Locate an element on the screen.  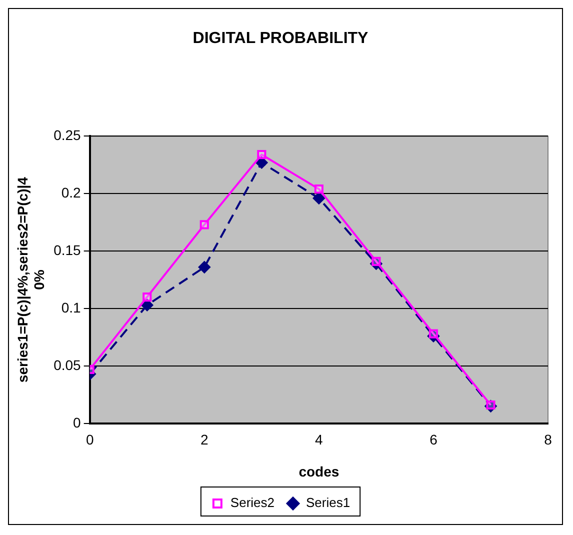
y-axis-title: series1=P(c)|4%,series2=P(c)|40% is located at coordinates (31, 279).